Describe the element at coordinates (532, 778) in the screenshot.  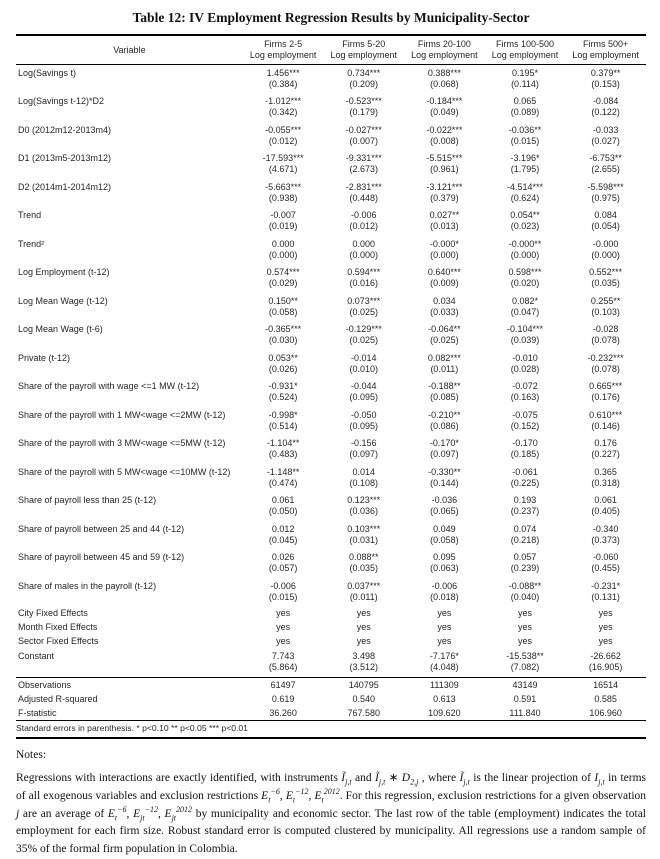
I see `notes-text: is the linear projection of` at that location.